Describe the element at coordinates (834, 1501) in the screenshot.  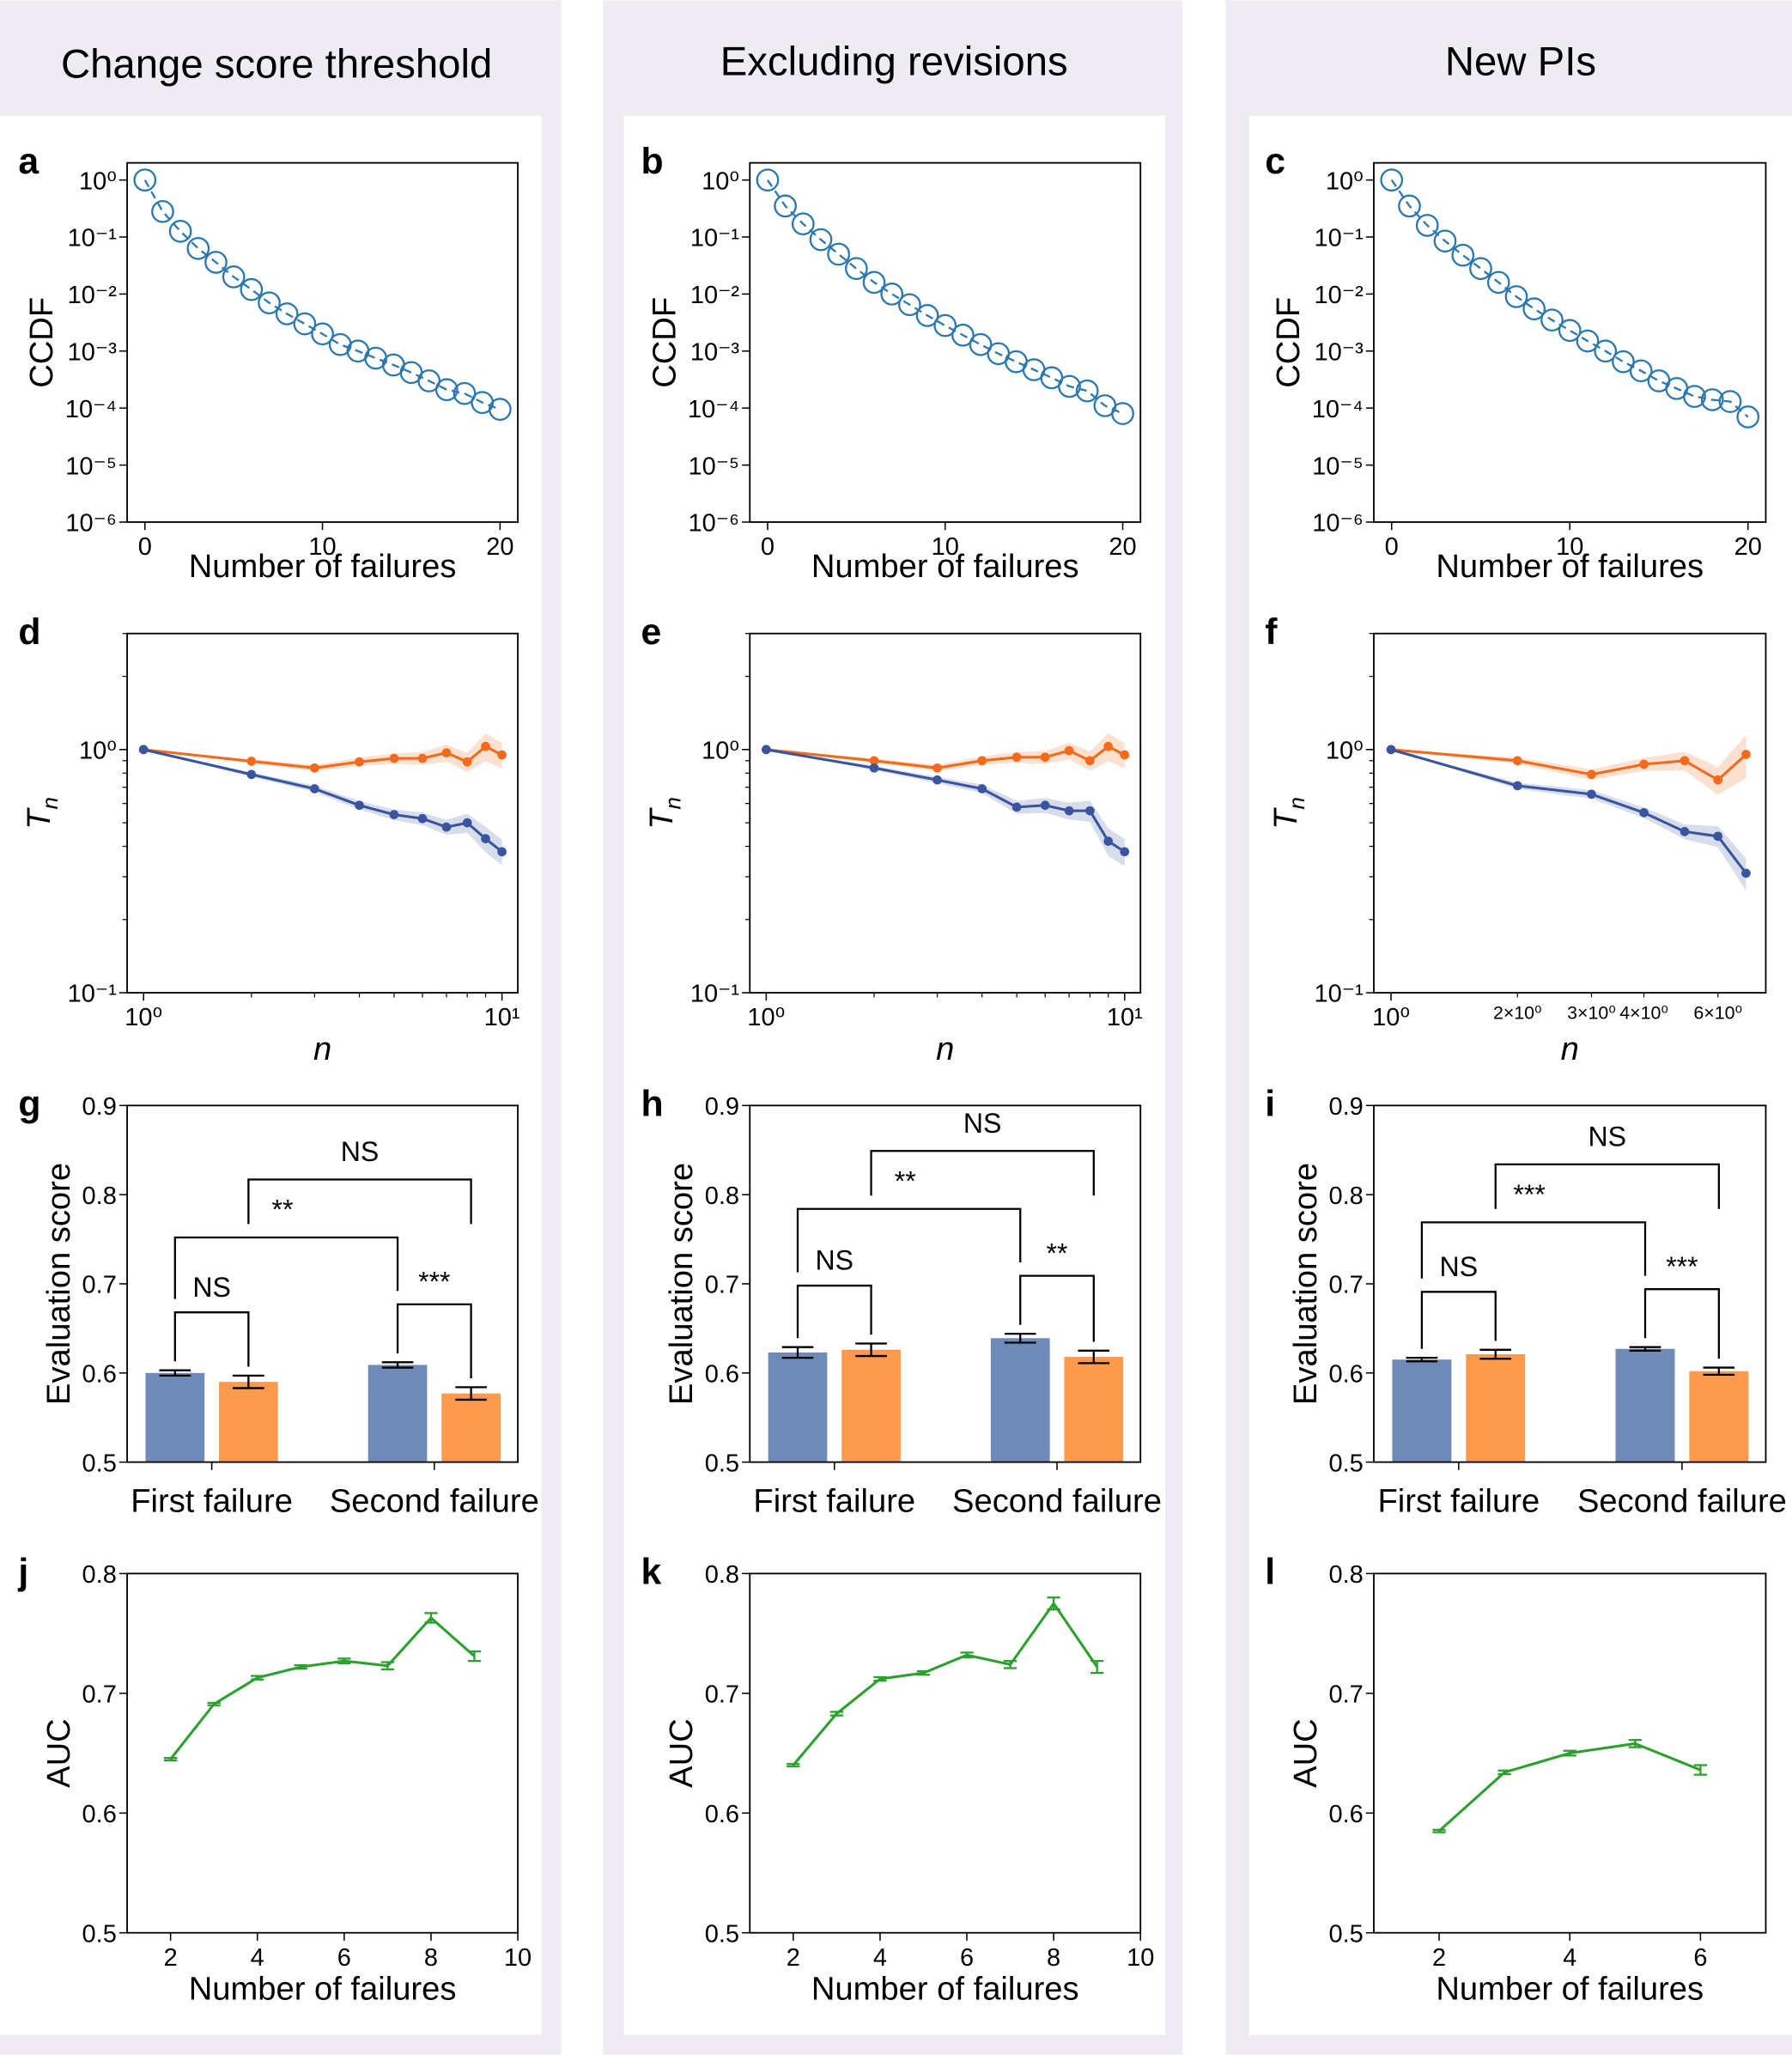
I see `category-label: First failure` at that location.